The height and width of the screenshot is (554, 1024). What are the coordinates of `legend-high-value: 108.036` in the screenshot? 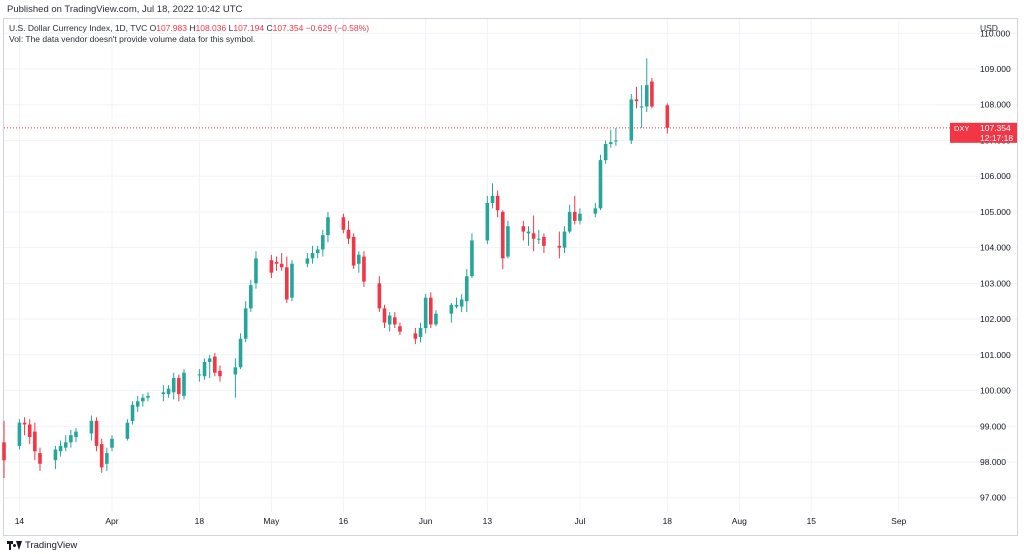 It's located at (211, 28).